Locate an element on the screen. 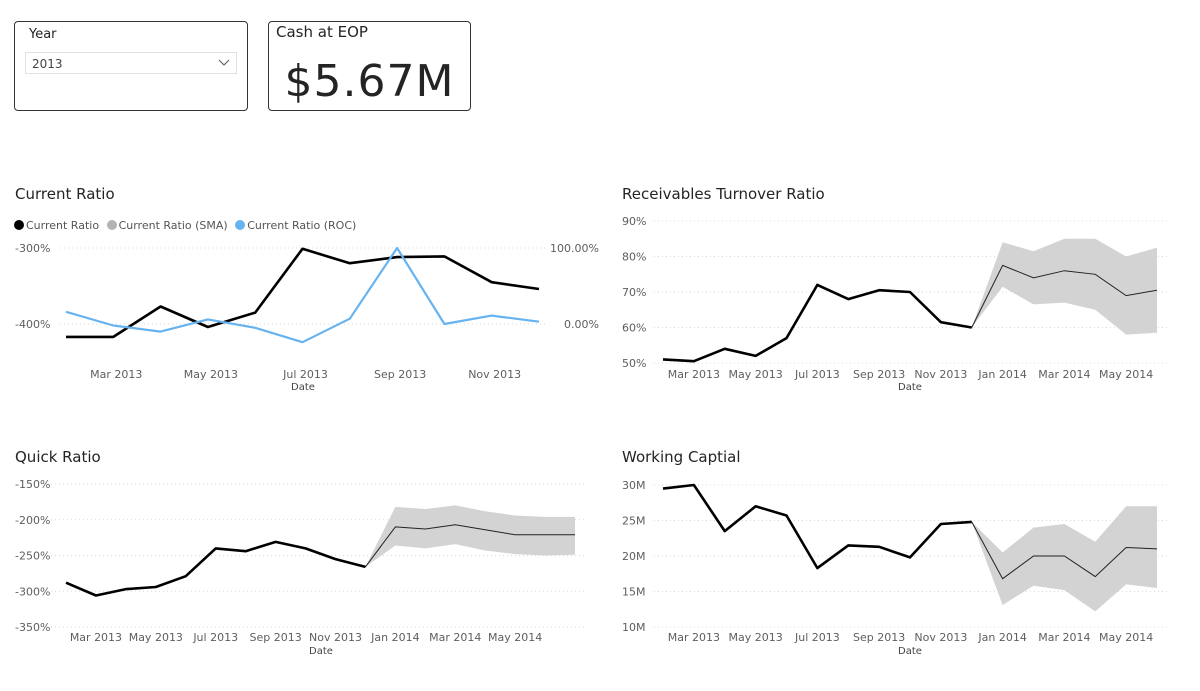  legend-item-current-ratio-roc: Current Ratio (ROC) is located at coordinates (295, 225).